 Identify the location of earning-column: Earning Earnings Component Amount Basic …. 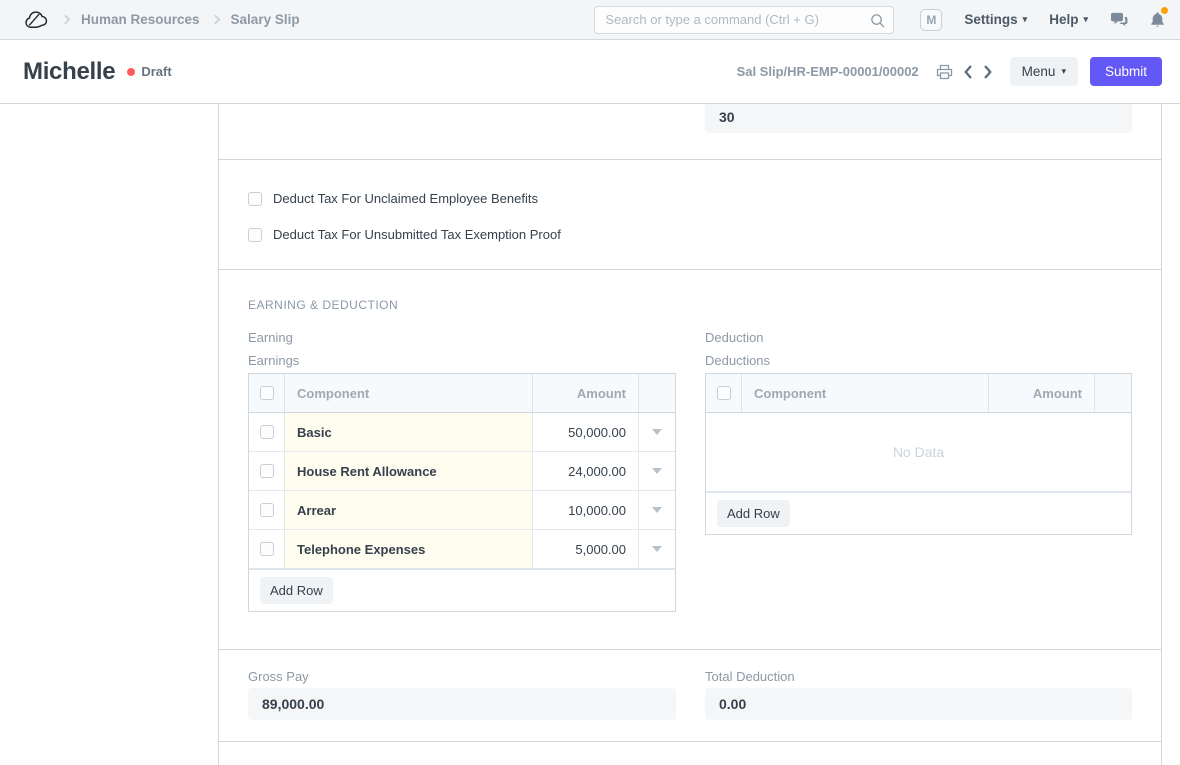
(462, 471).